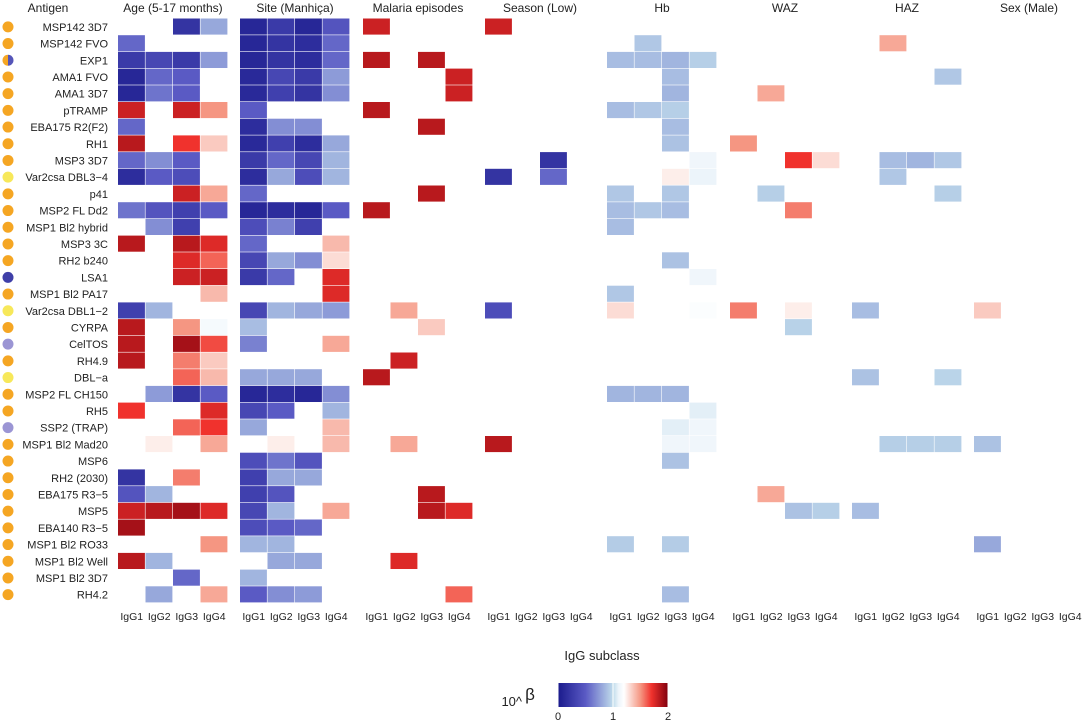 This screenshot has height=727, width=1084. What do you see at coordinates (81, 161) in the screenshot?
I see `antigen-label-msp3-3d7: MSP3 3D7` at bounding box center [81, 161].